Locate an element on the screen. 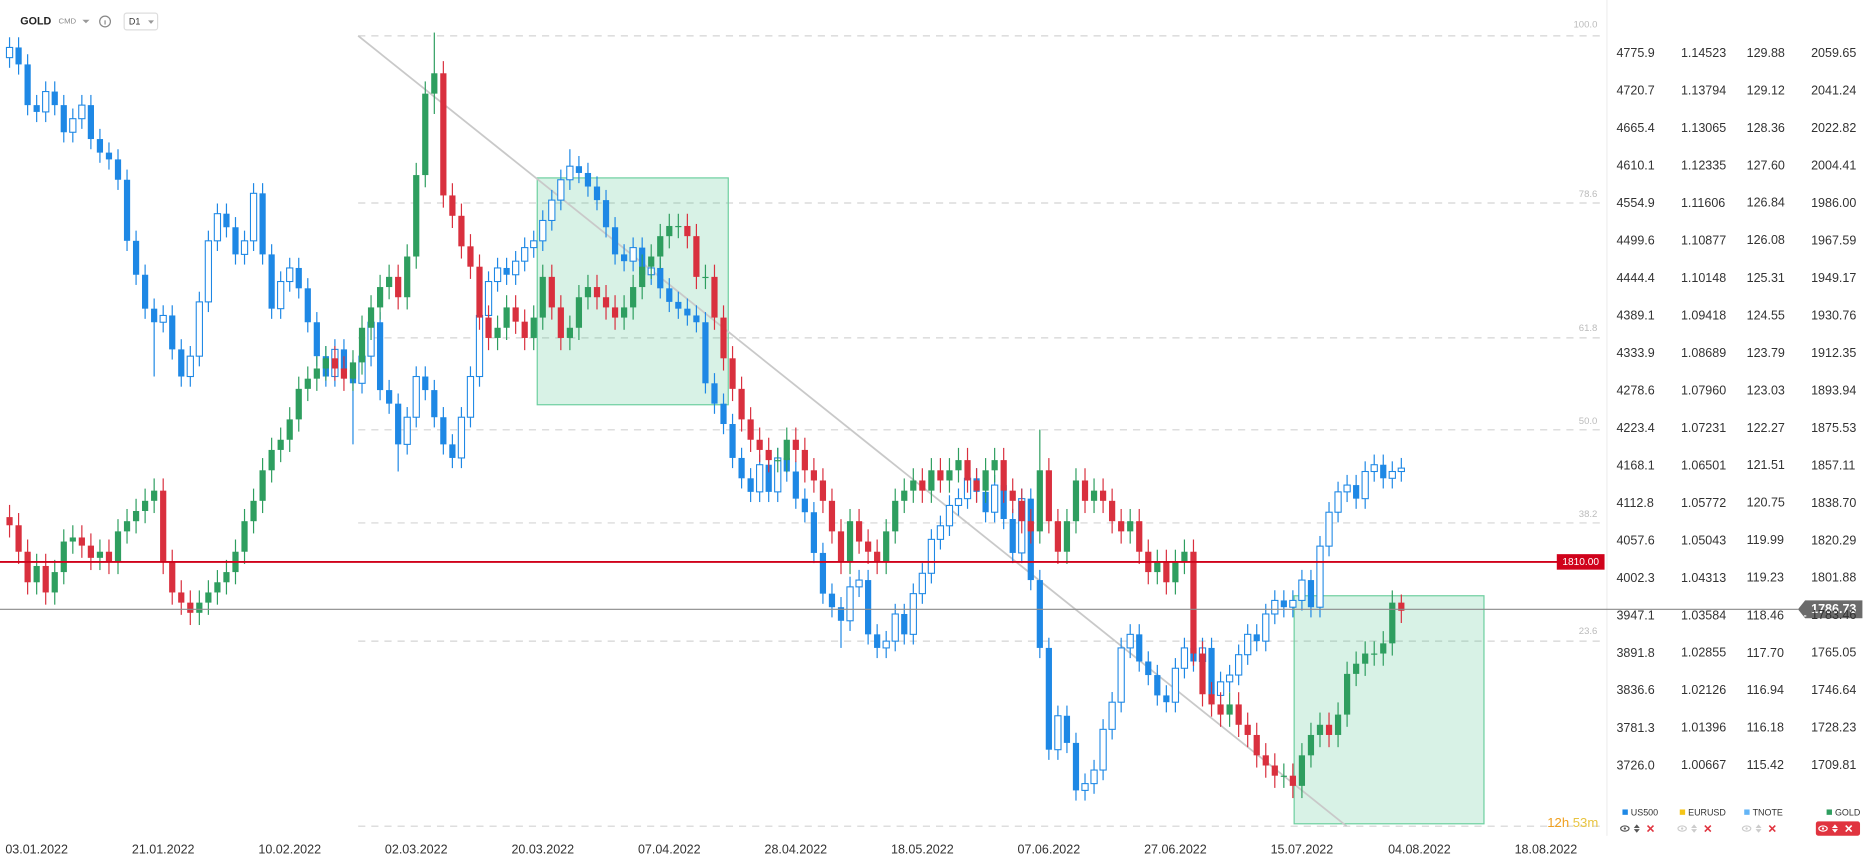  x-tick-label: 03.01.2022 is located at coordinates (36, 849).